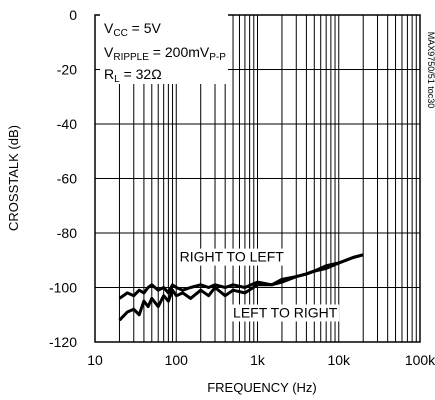  I want to click on y-tick-label: -40, so click(67, 124).